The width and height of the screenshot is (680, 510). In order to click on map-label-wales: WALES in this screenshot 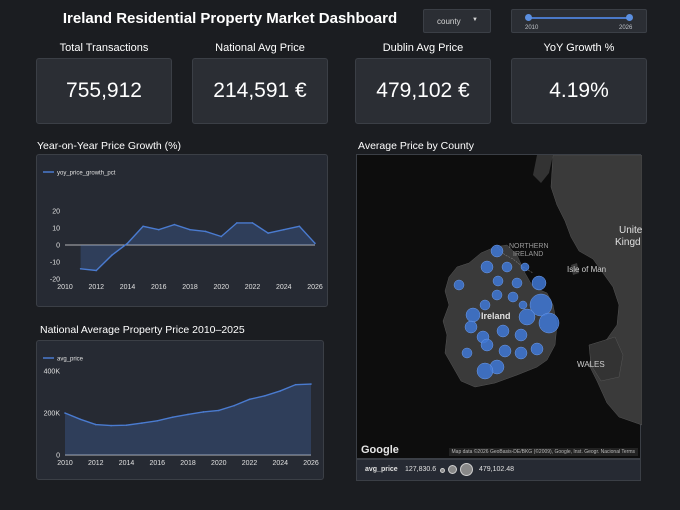, I will do `click(591, 364)`.